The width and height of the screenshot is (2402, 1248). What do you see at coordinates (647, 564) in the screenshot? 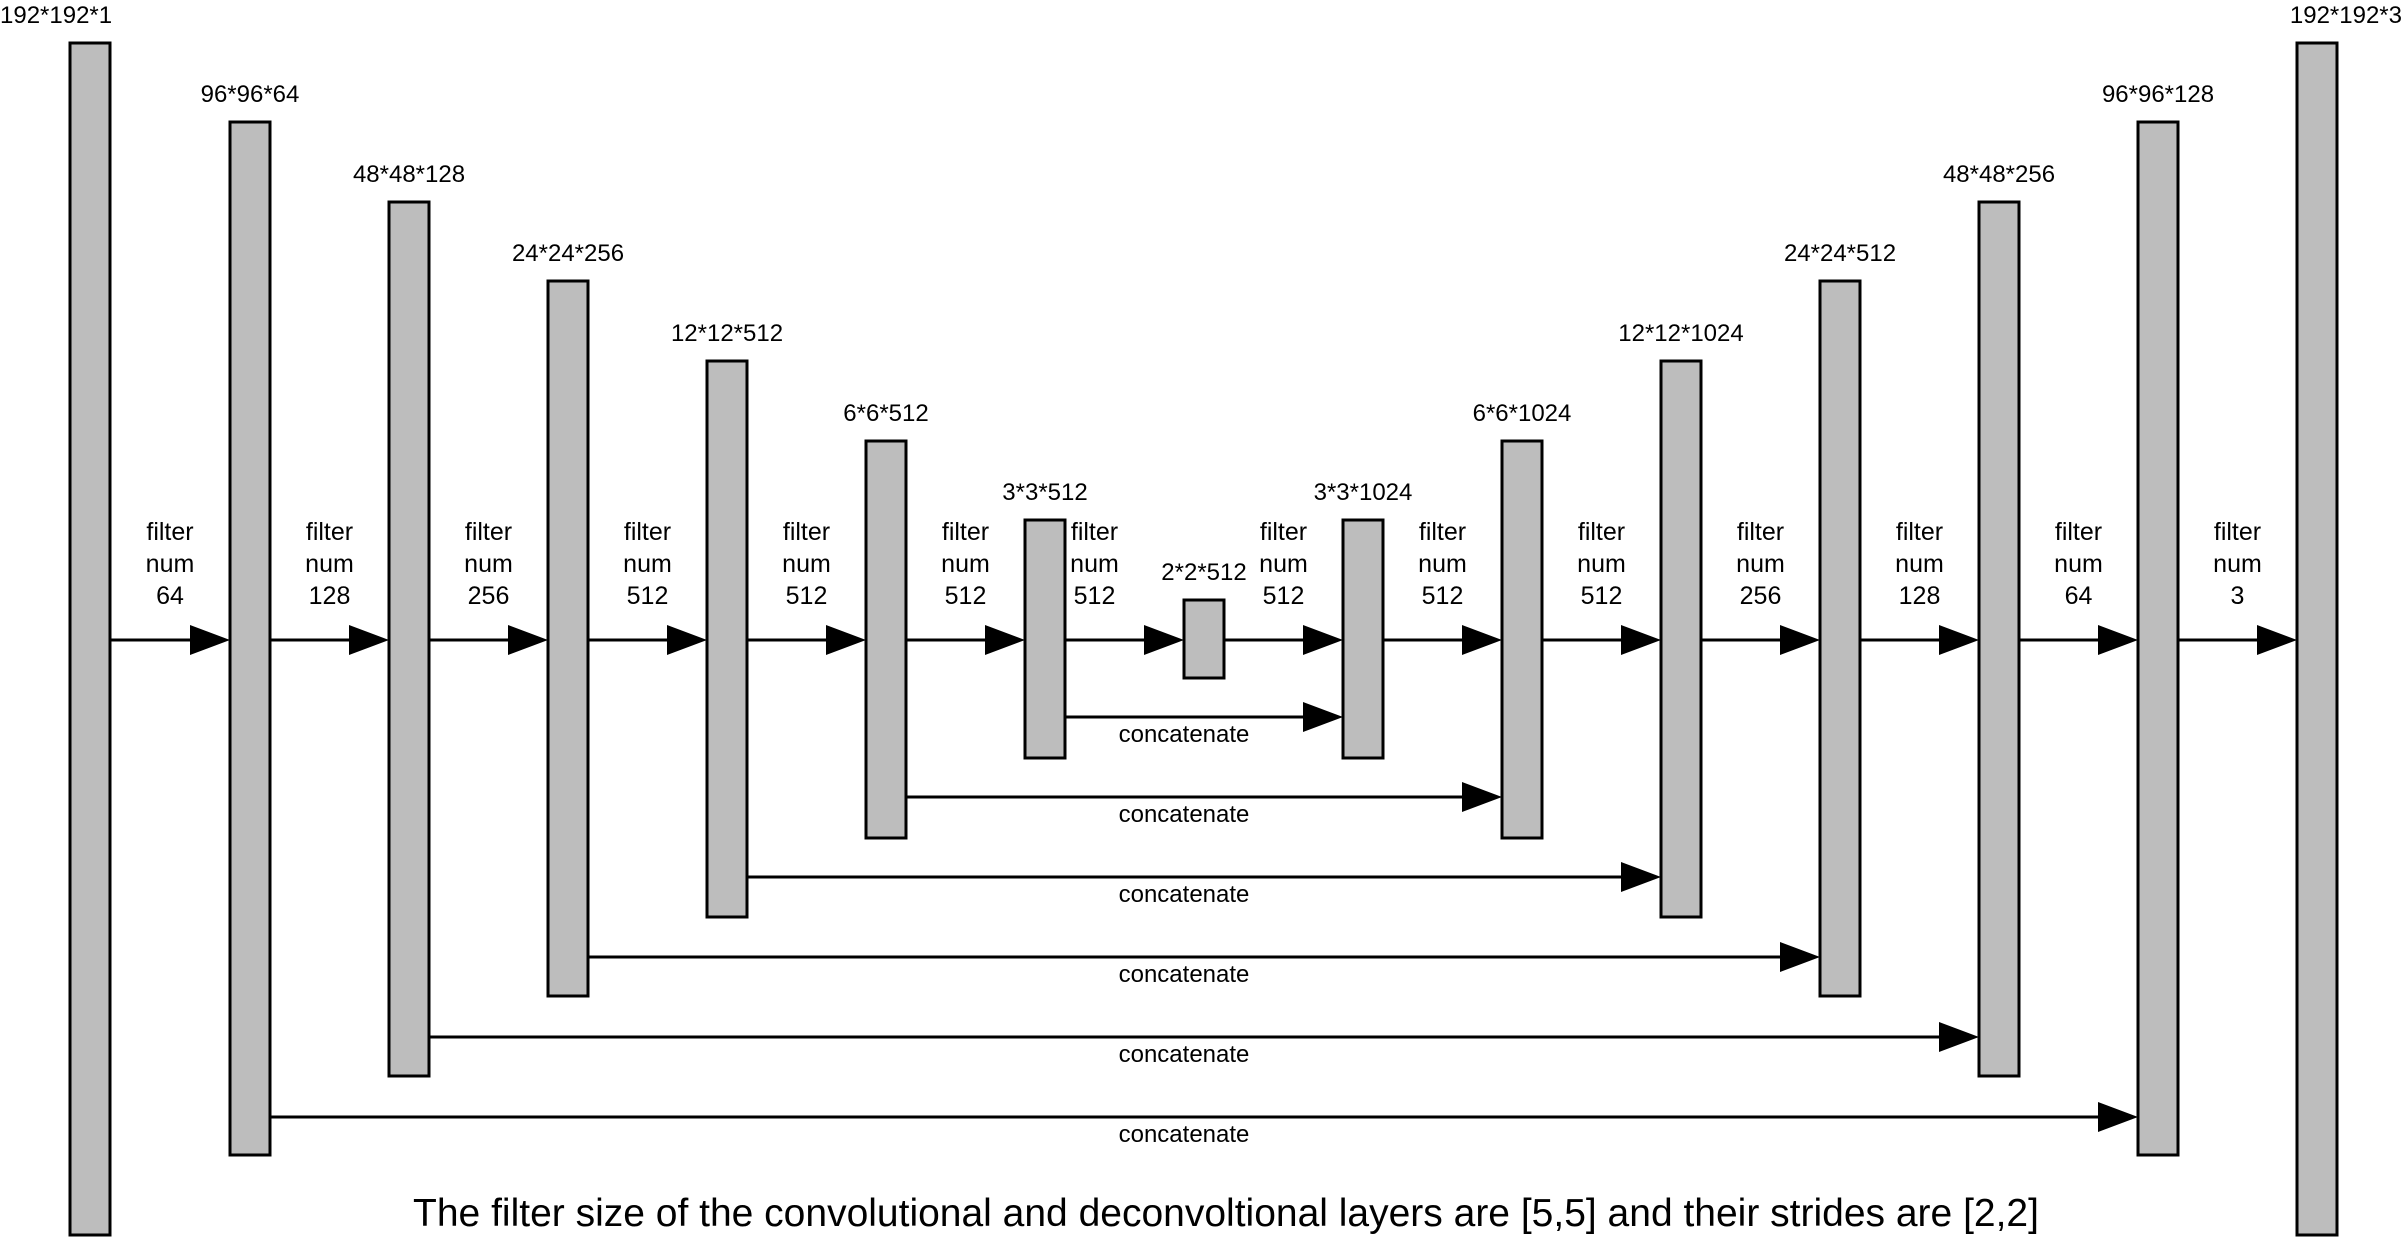
I see `filter-label-word2-enc3: num` at bounding box center [647, 564].